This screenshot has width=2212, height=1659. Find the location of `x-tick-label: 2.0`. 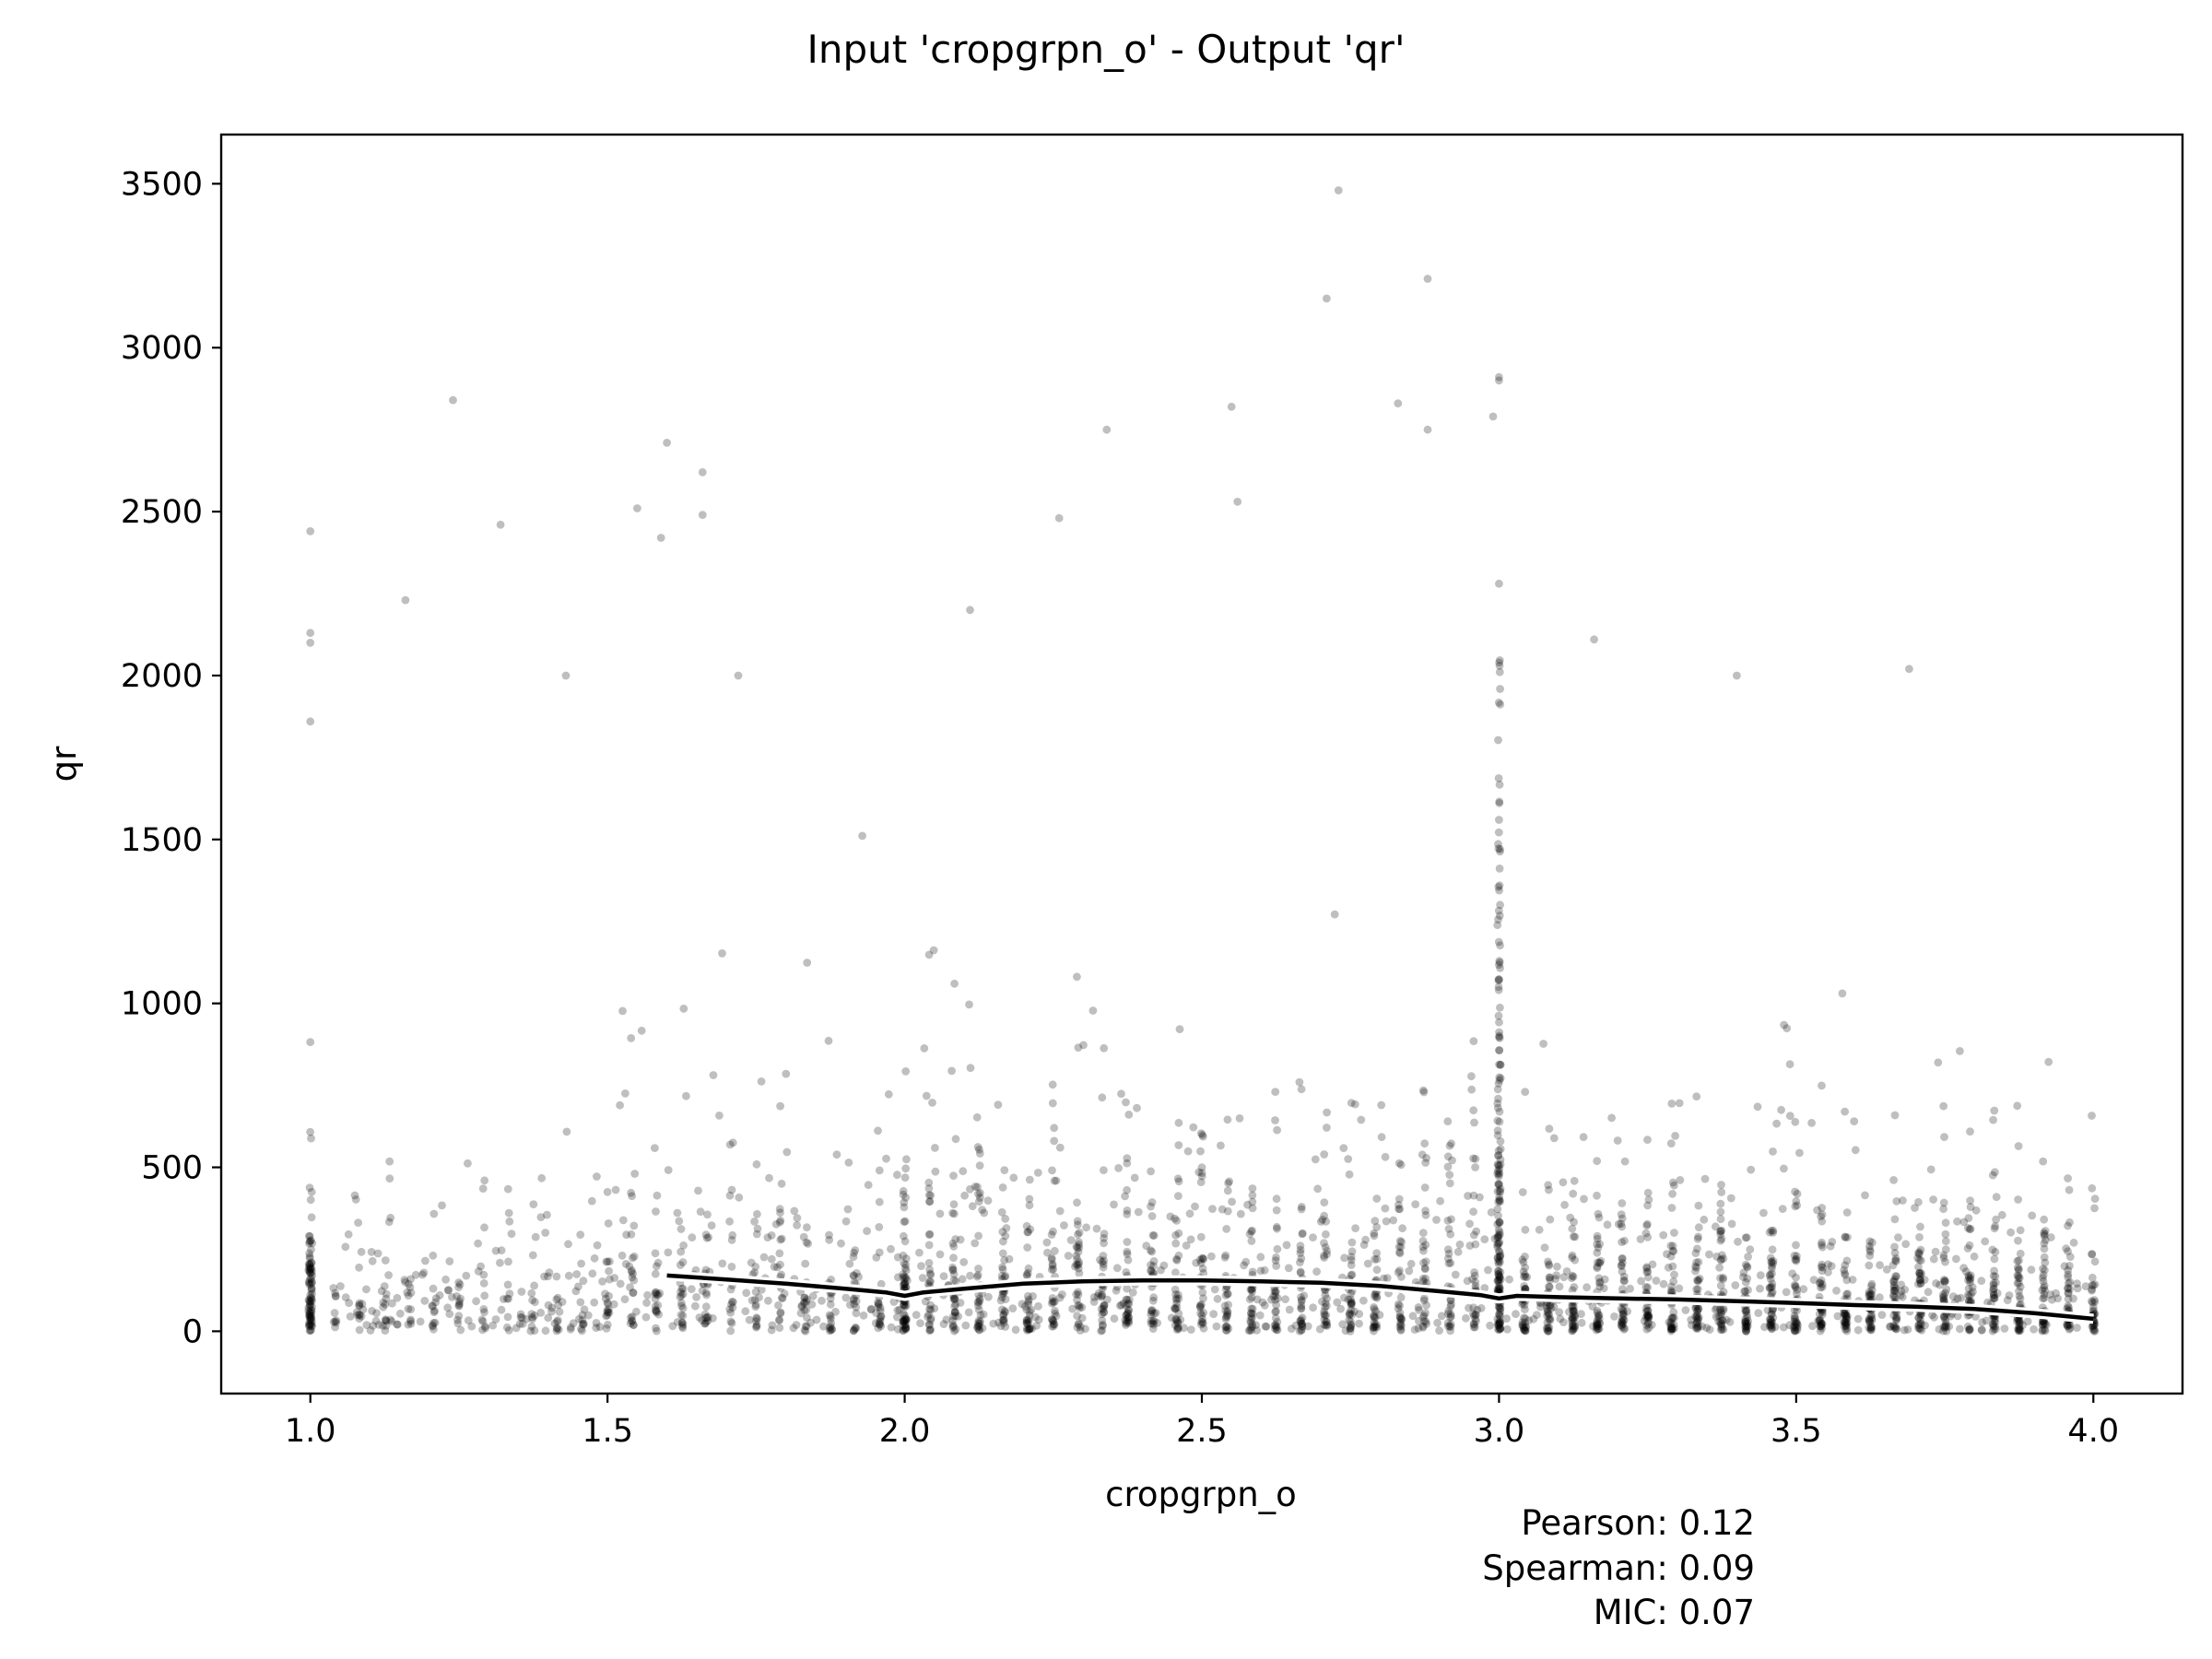

x-tick-label: 2.0 is located at coordinates (905, 1431).